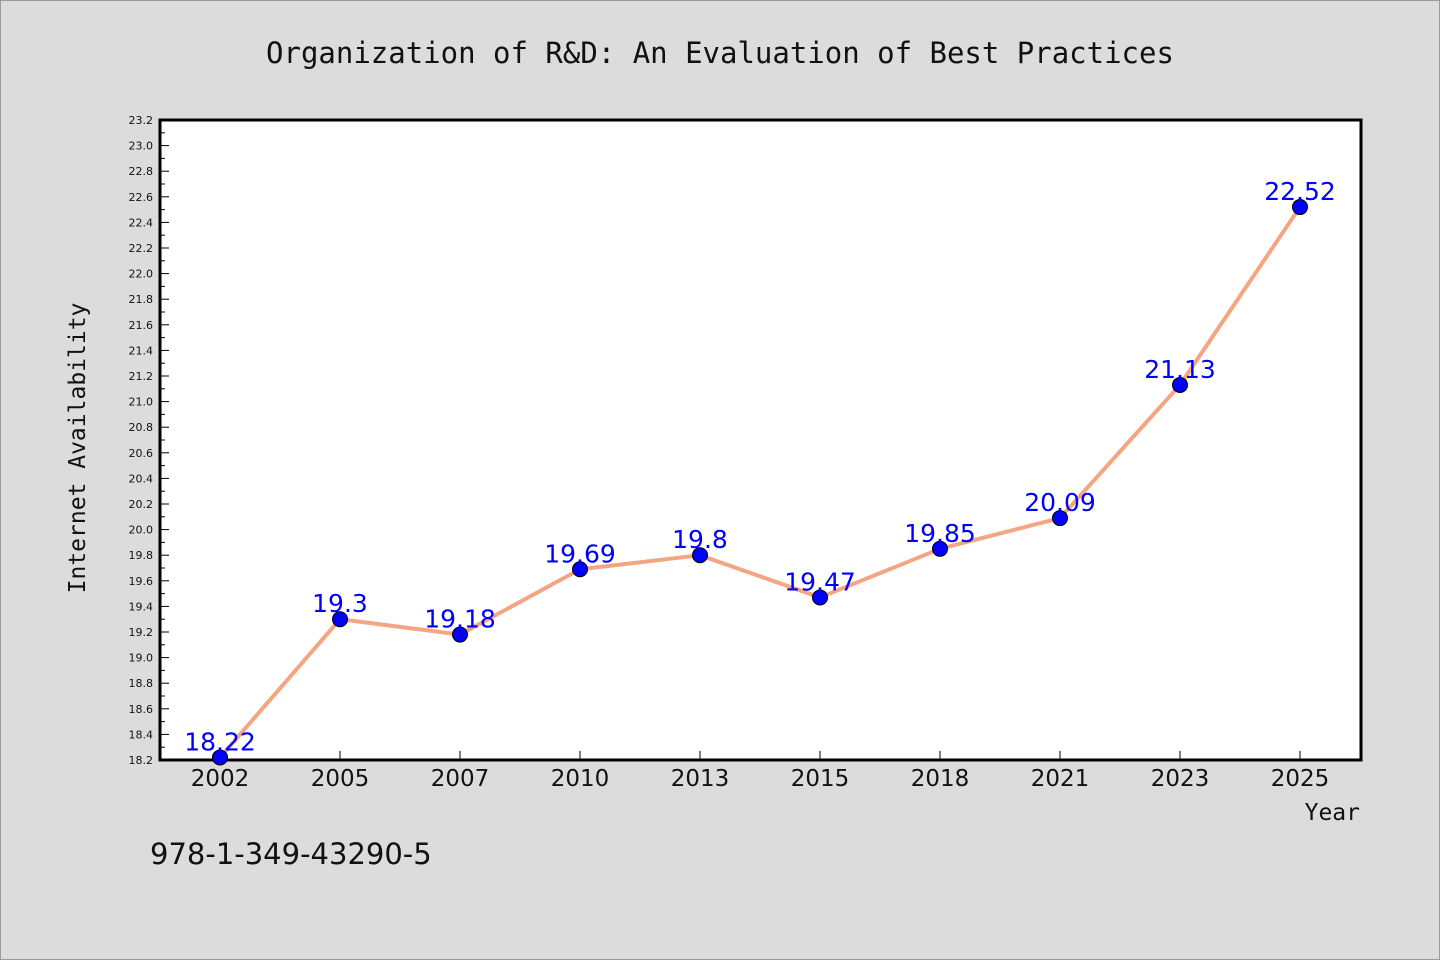  Describe the element at coordinates (580, 553) in the screenshot. I see `data-label: 19.69` at that location.